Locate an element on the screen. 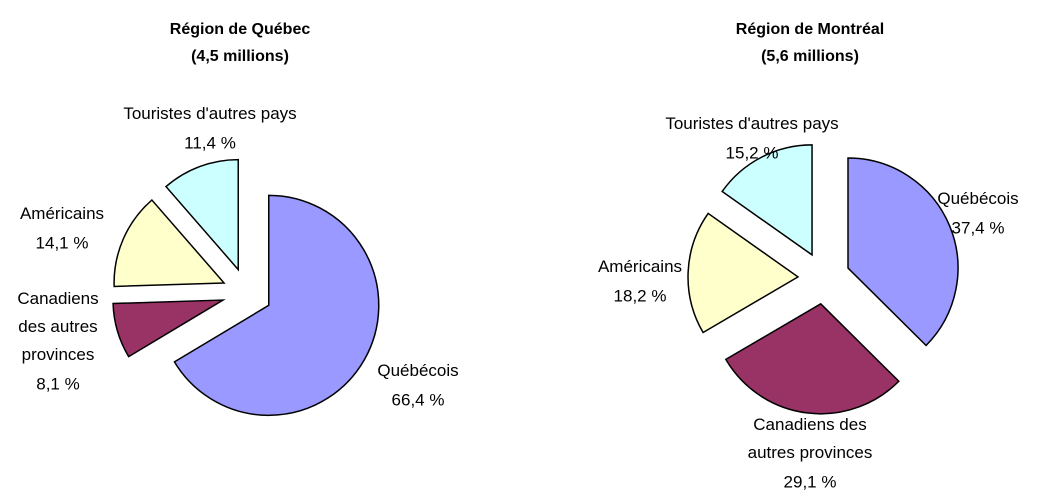  slice-value-label: 8,1 % is located at coordinates (57, 383).